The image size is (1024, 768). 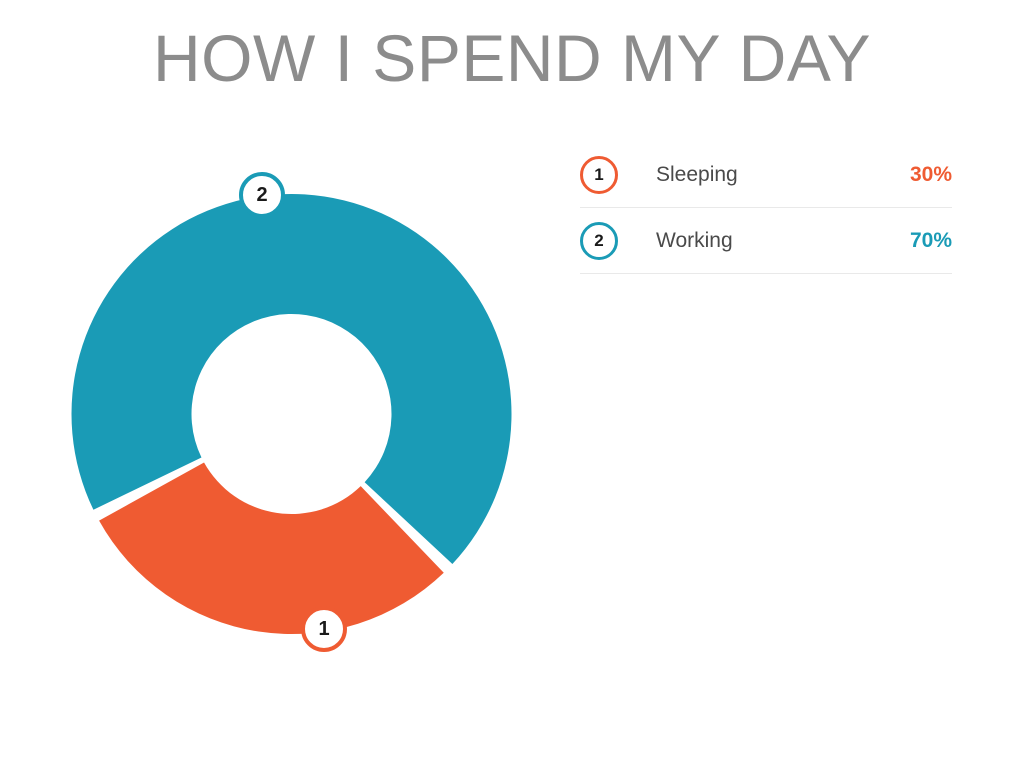 I want to click on legend-label-working: Working, so click(x=694, y=240).